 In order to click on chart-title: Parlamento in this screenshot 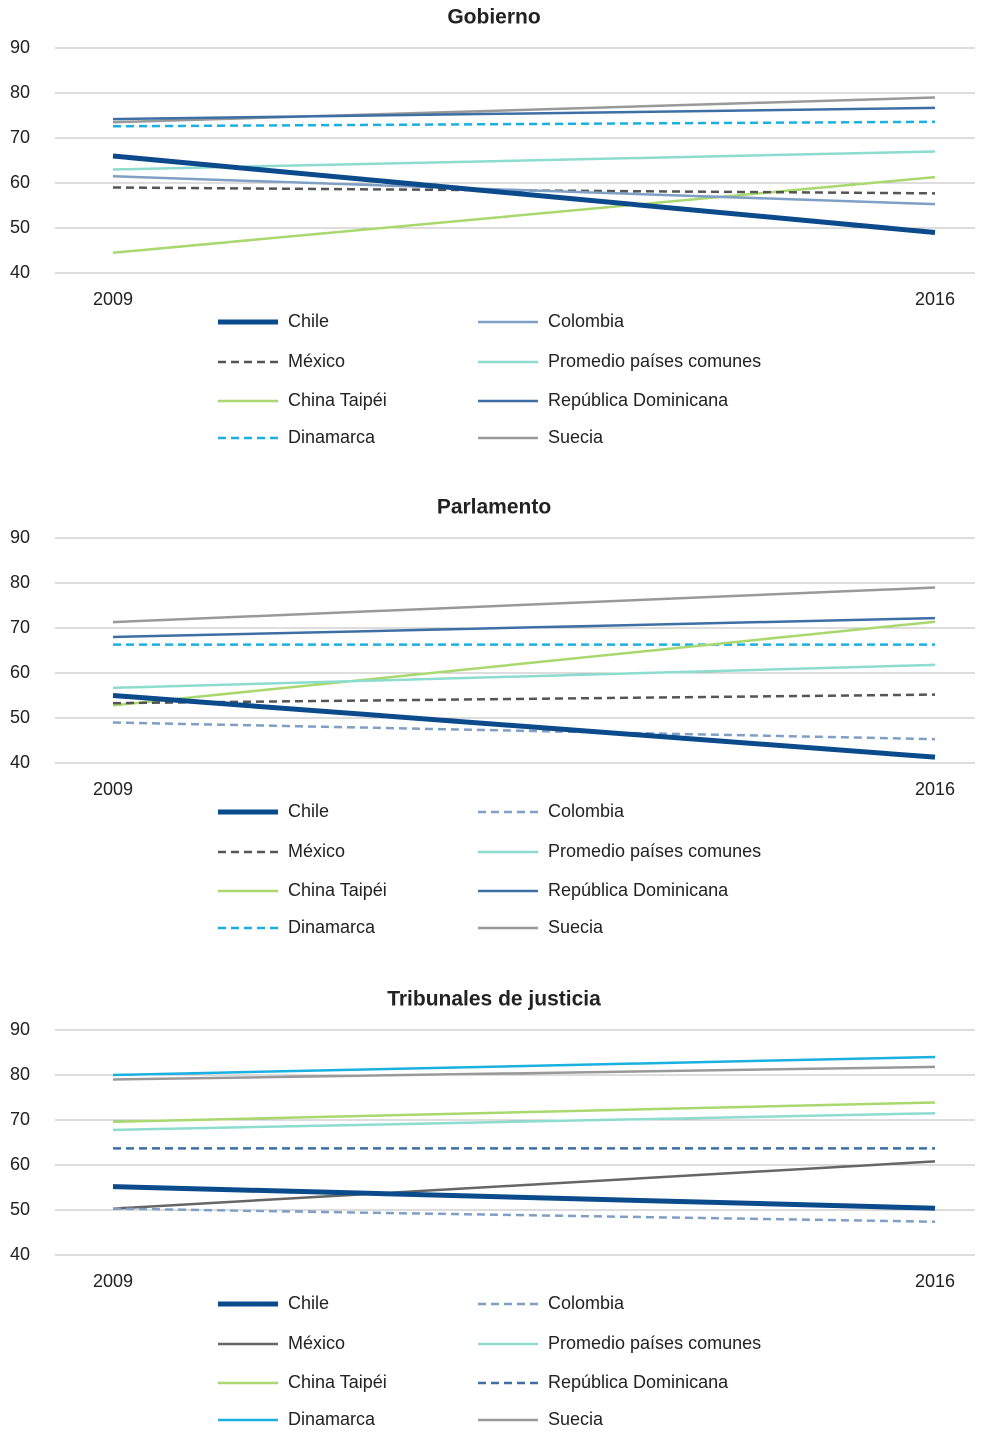, I will do `click(494, 507)`.